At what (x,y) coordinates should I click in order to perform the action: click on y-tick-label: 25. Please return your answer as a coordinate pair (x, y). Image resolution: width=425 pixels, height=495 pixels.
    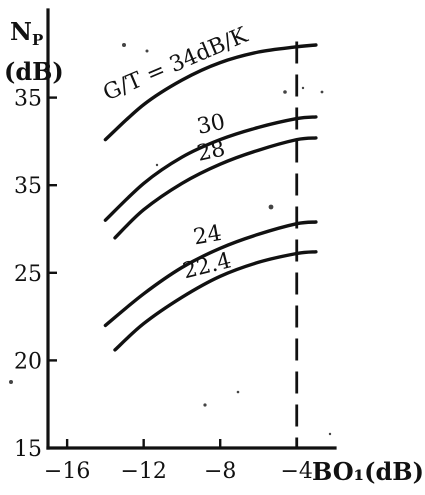
    Looking at the image, I should click on (28, 274).